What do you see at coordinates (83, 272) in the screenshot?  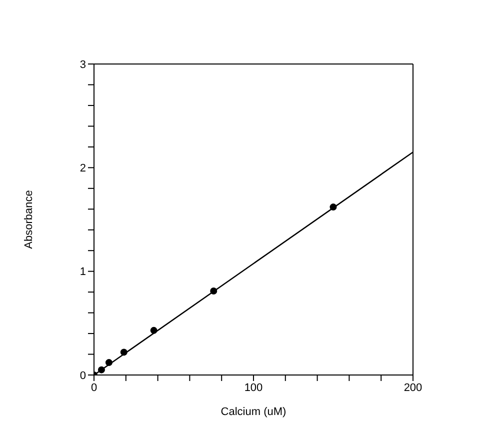 I see `y-tick-label: 1` at bounding box center [83, 272].